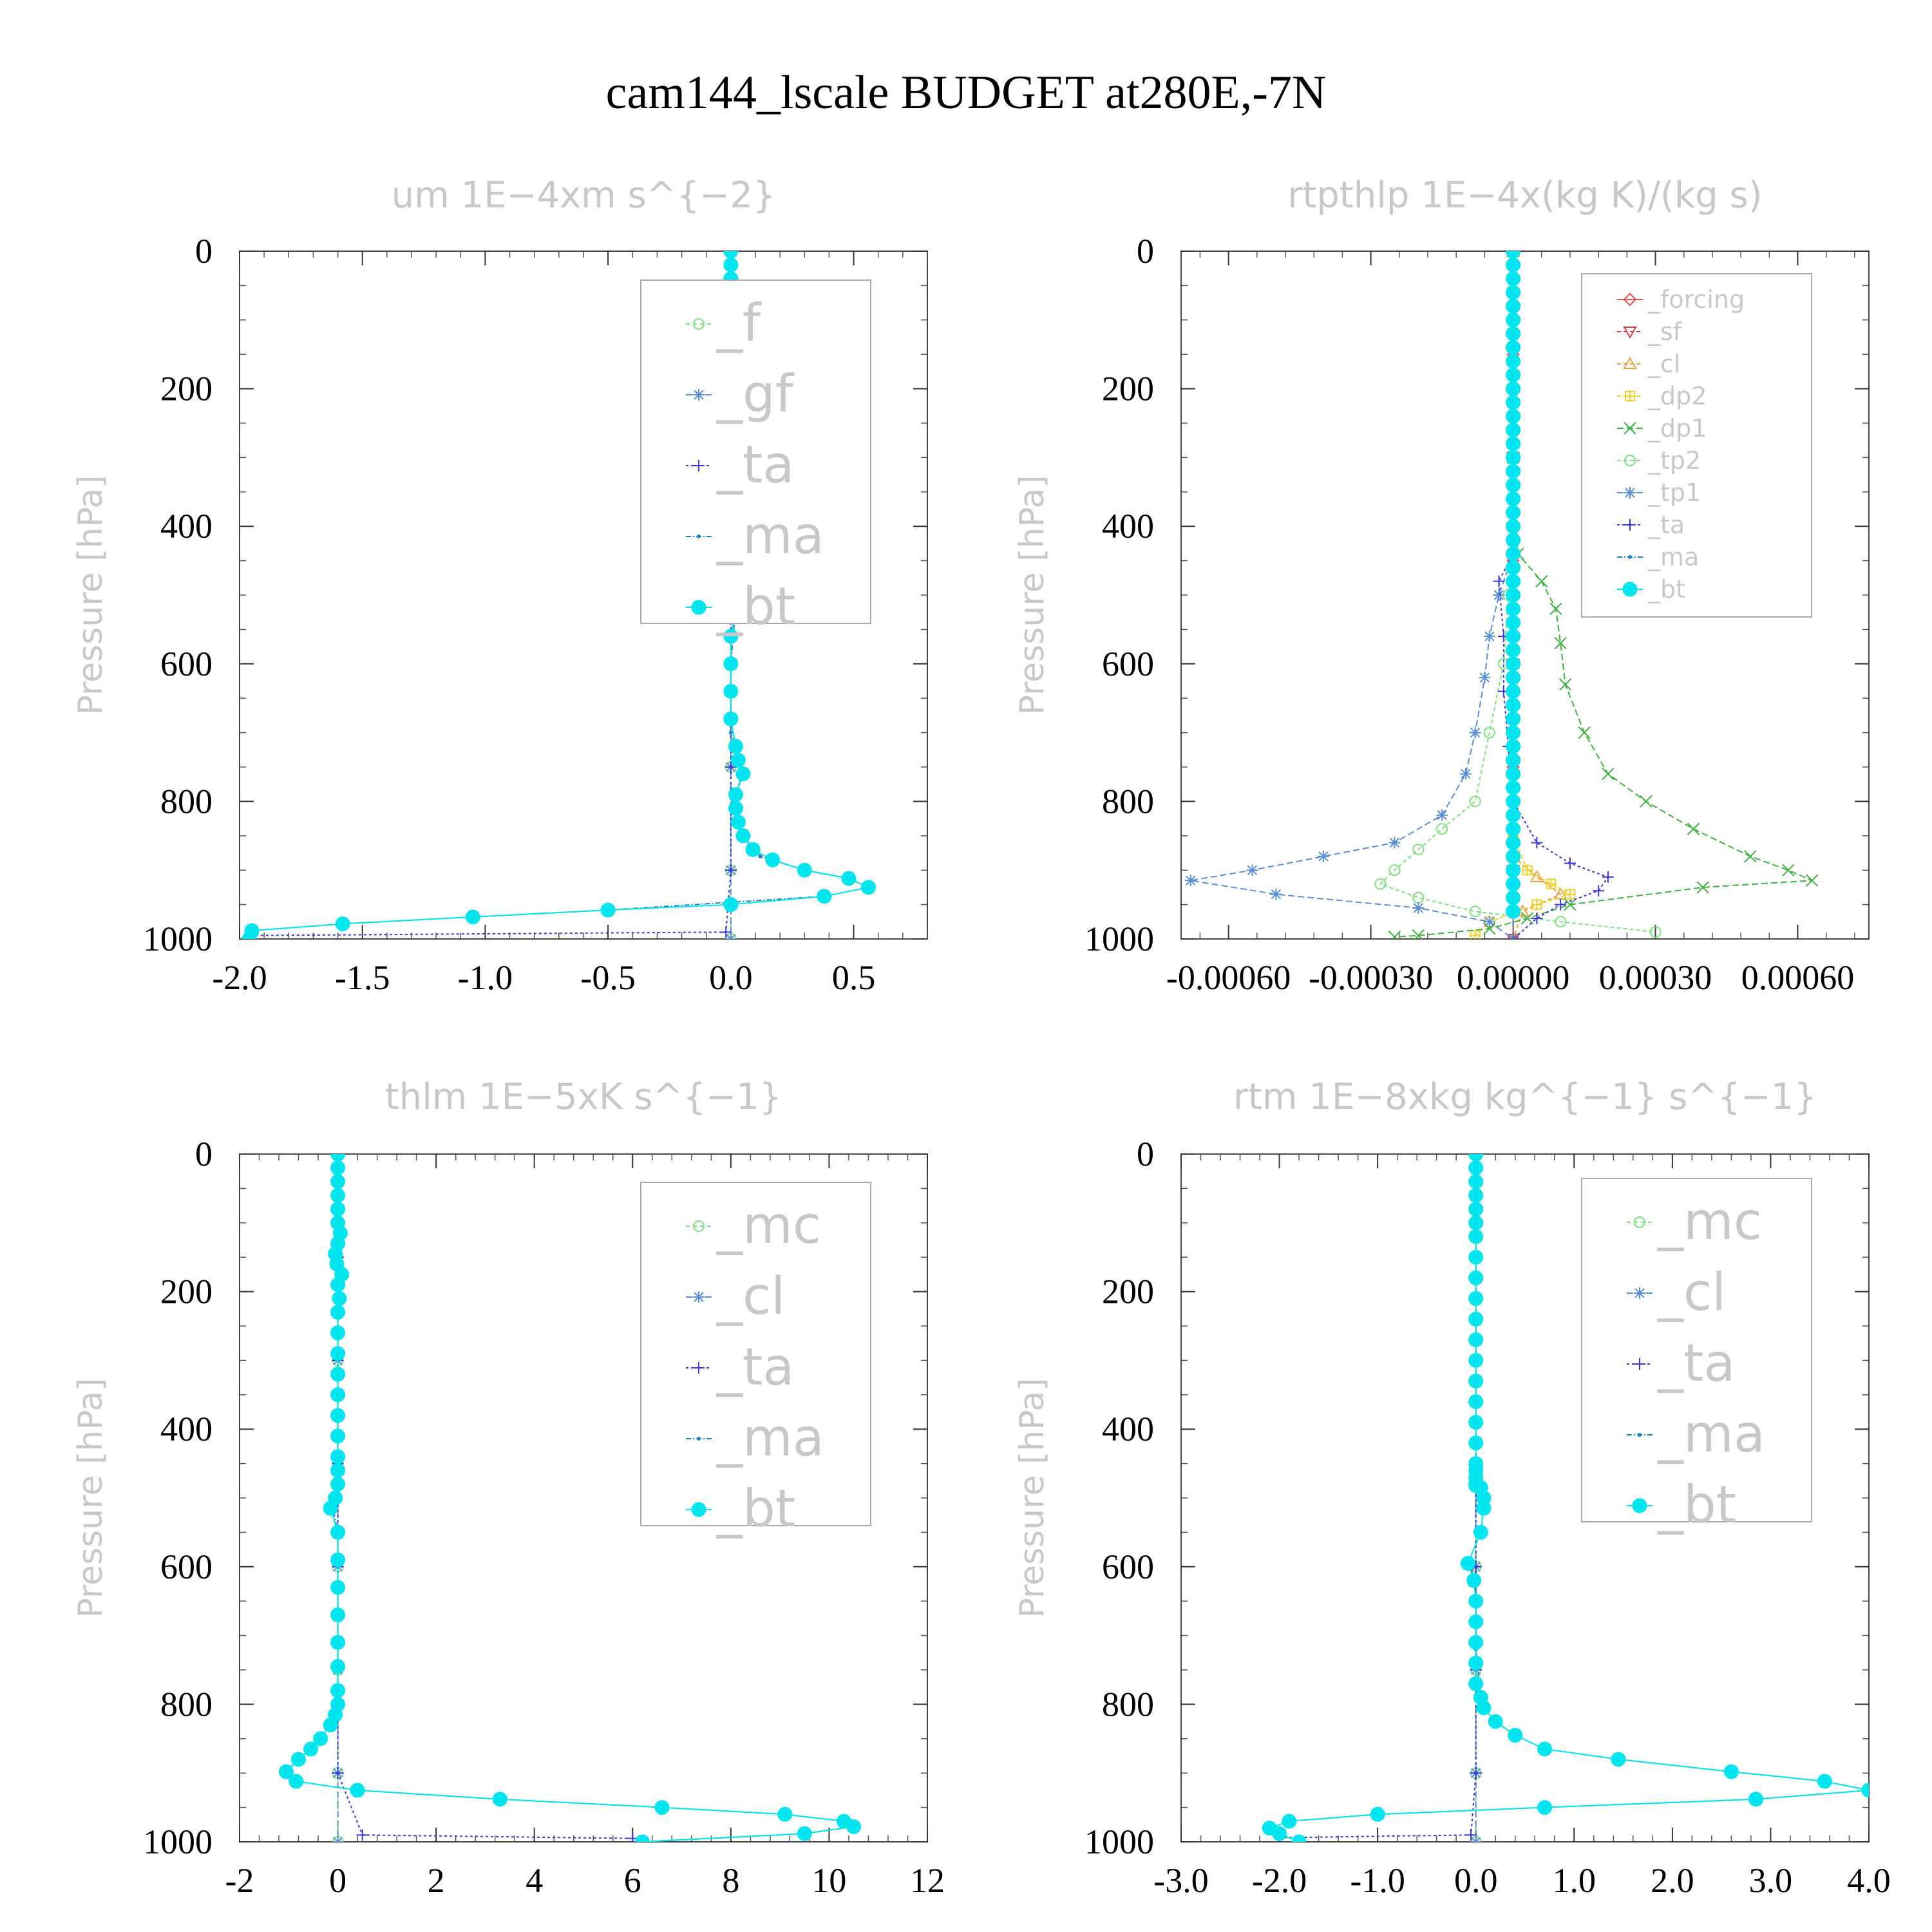 The width and height of the screenshot is (1932, 1932). Describe the element at coordinates (1771, 1880) in the screenshot. I see `x-tick-label: 3.0` at that location.